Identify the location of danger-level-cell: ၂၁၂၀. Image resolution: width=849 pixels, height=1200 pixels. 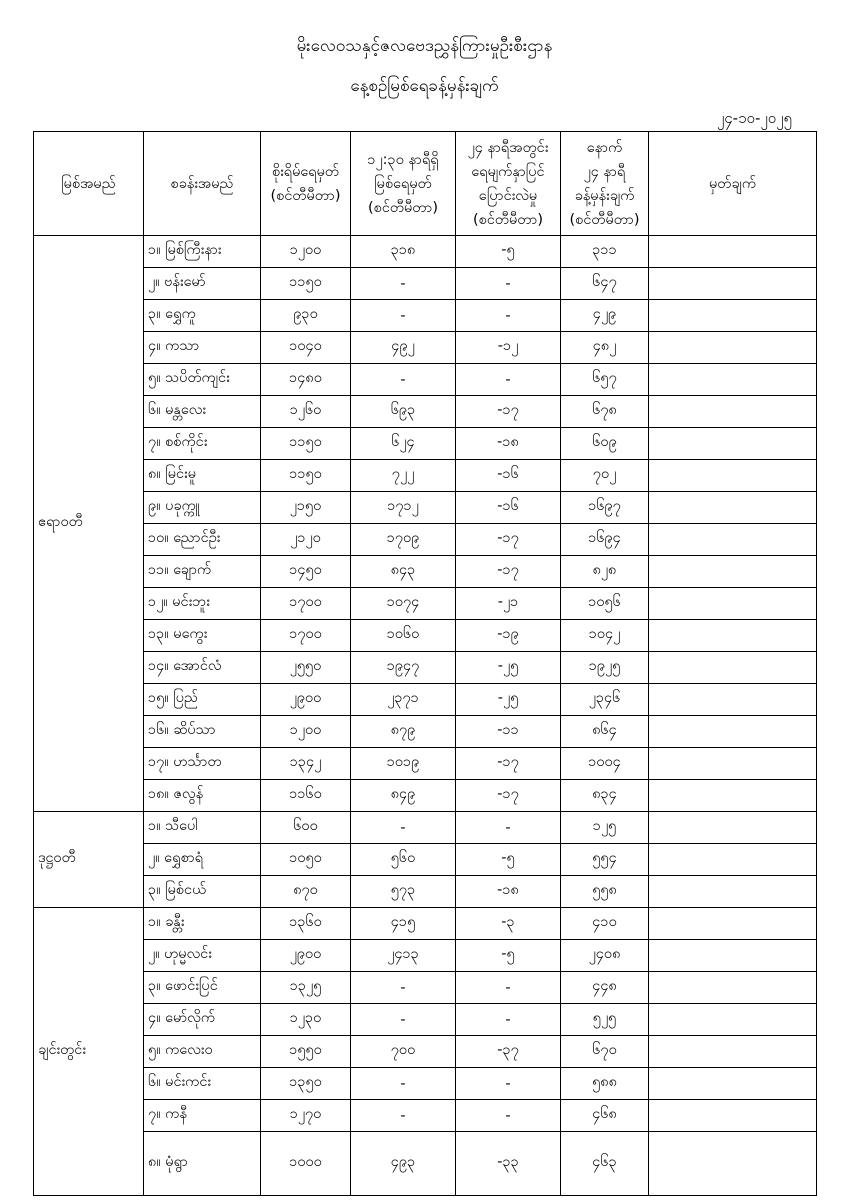
(305, 539).